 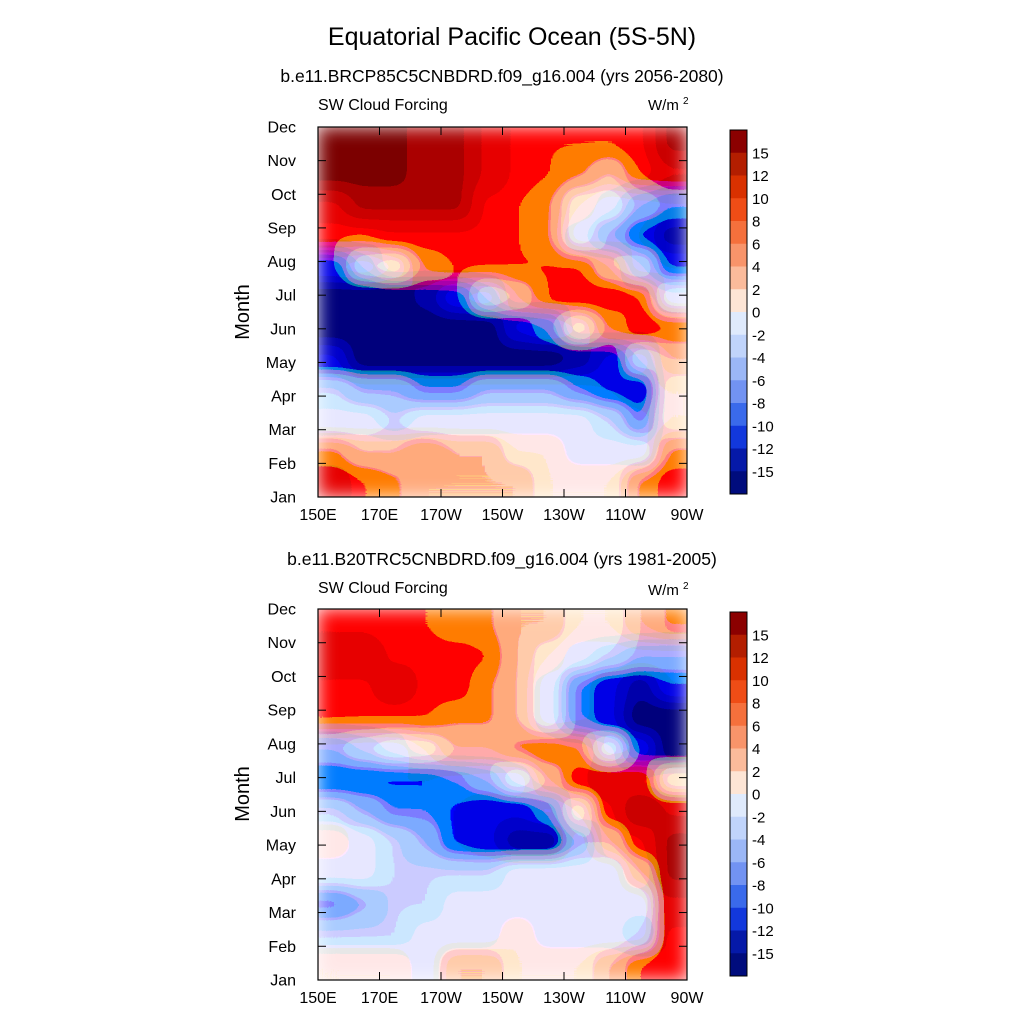 What do you see at coordinates (756, 704) in the screenshot?
I see `colorbar-label: 8` at bounding box center [756, 704].